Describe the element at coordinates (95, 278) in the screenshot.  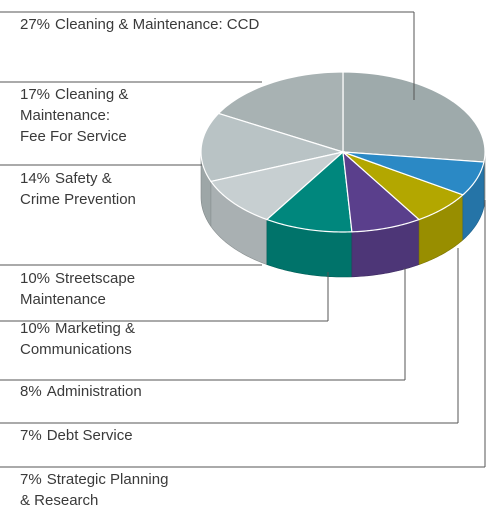
I see `category-label: Streetscape` at that location.